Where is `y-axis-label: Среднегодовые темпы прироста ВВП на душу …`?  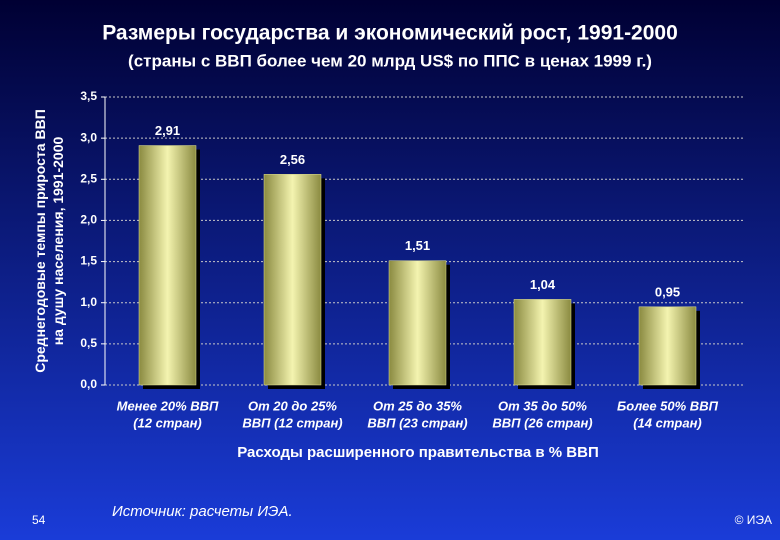 y-axis-label: Среднегодовые темпы прироста ВВП на душу … is located at coordinates (49, 241).